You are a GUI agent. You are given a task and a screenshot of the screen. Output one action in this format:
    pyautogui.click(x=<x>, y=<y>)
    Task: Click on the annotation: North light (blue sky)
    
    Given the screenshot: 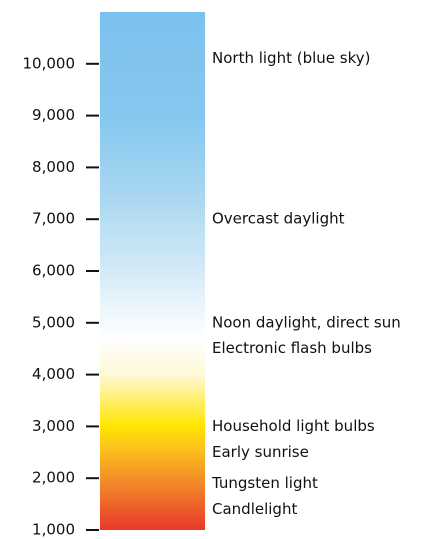 What is the action you would take?
    pyautogui.click(x=291, y=58)
    